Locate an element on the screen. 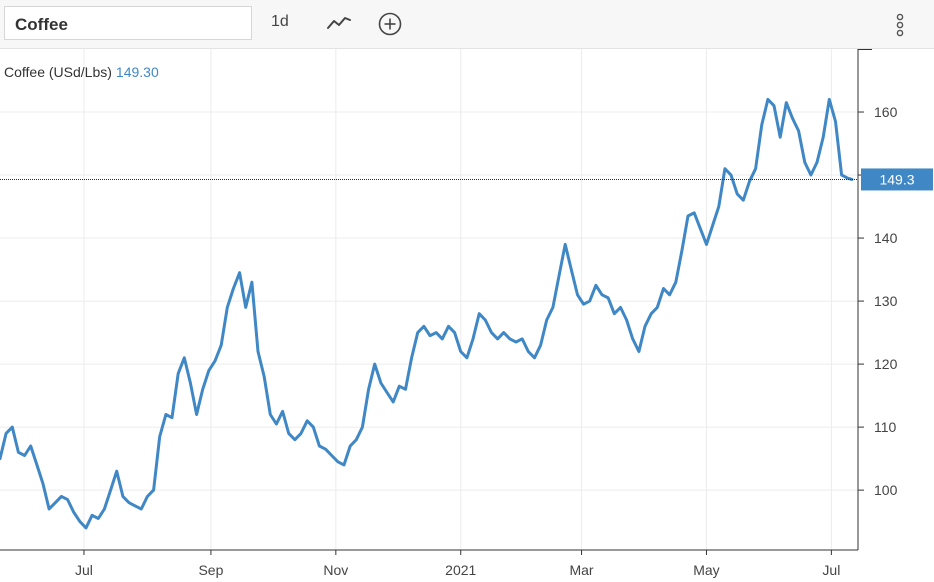 This screenshot has height=582, width=934. chart-legend: Coffee (USd/Lbs) 149.30 is located at coordinates (81, 72).